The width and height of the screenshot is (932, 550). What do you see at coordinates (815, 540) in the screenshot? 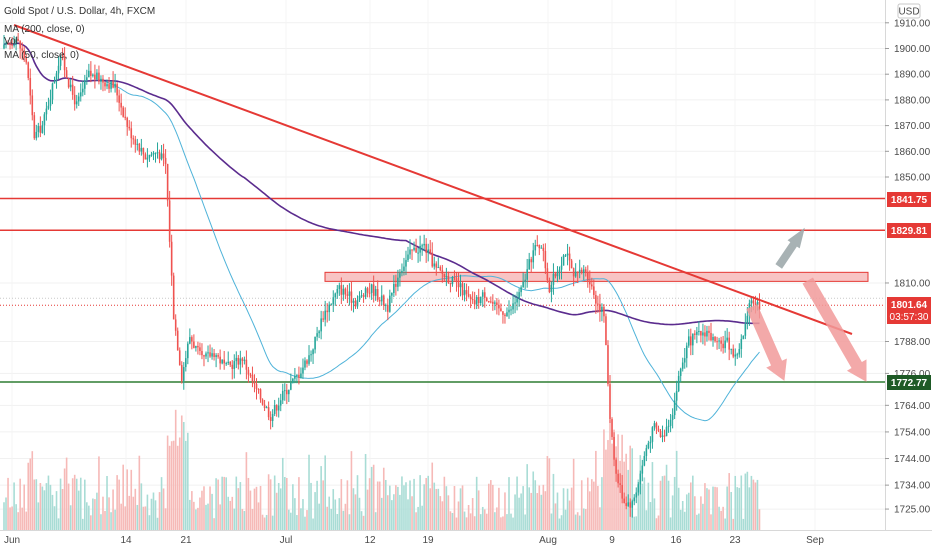
I see `time-tick-label: Sep` at bounding box center [815, 540].